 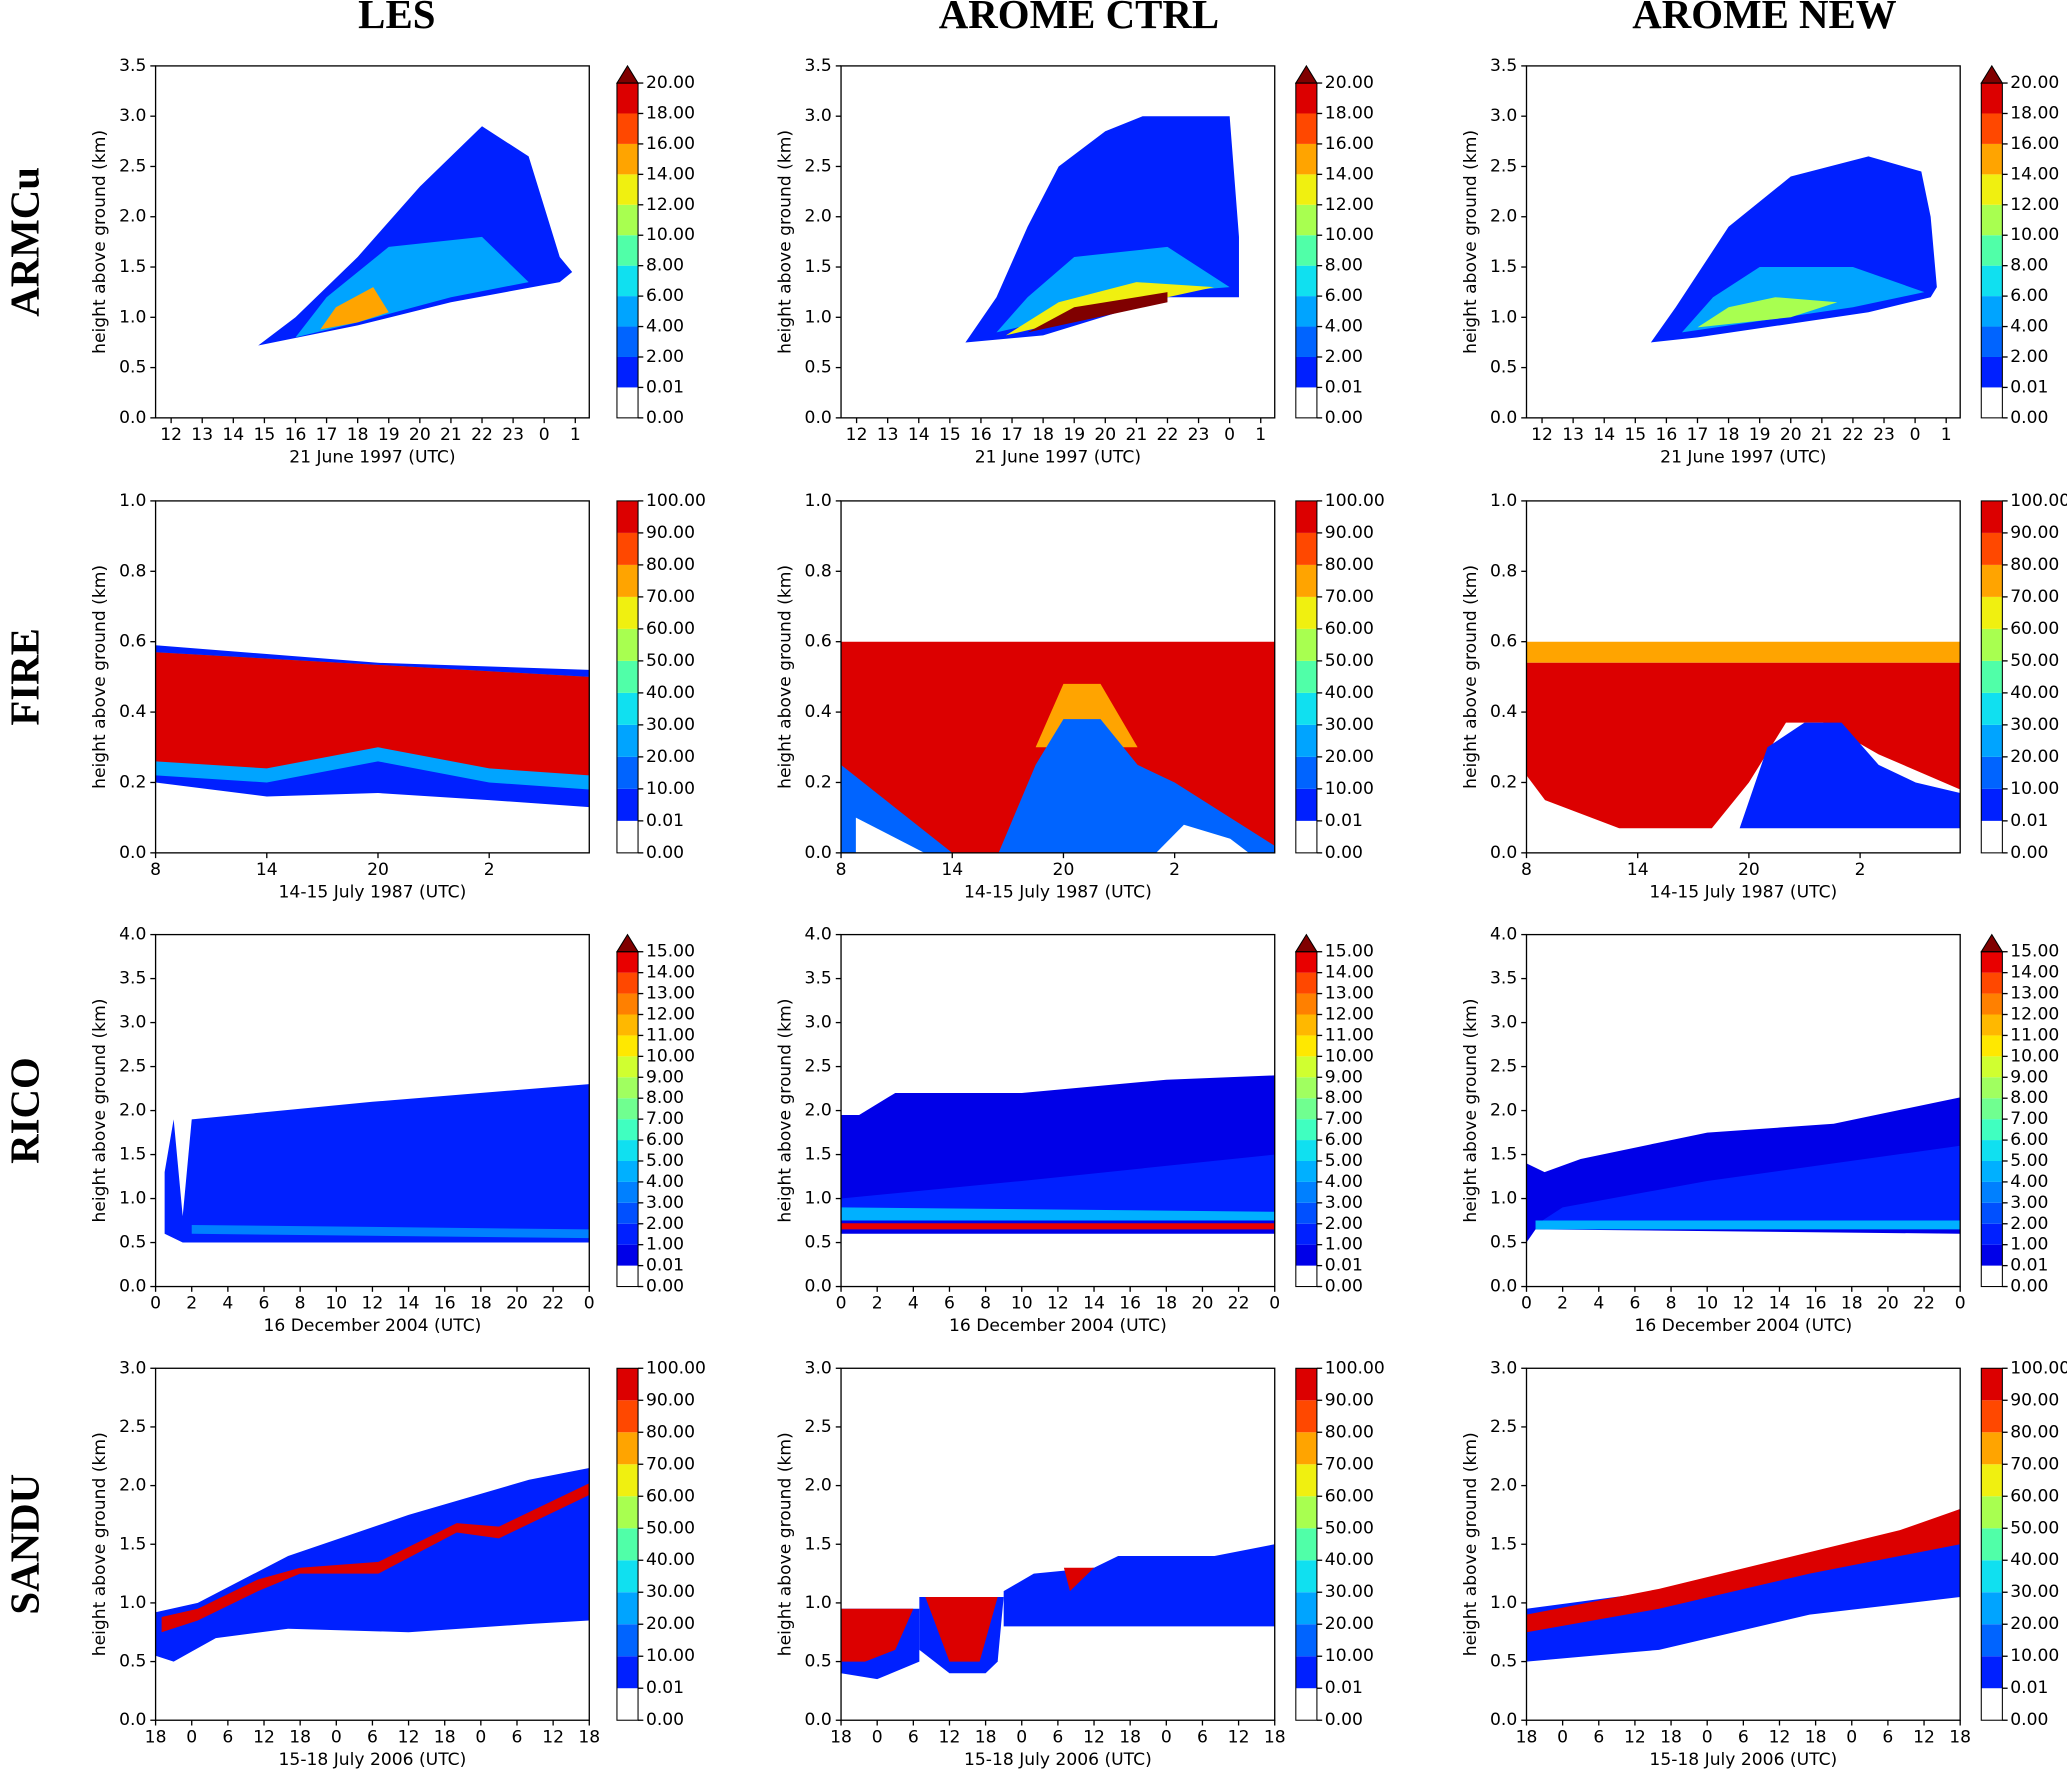 What do you see at coordinates (132, 782) in the screenshot?
I see `y-tick-label: 0.2` at bounding box center [132, 782].